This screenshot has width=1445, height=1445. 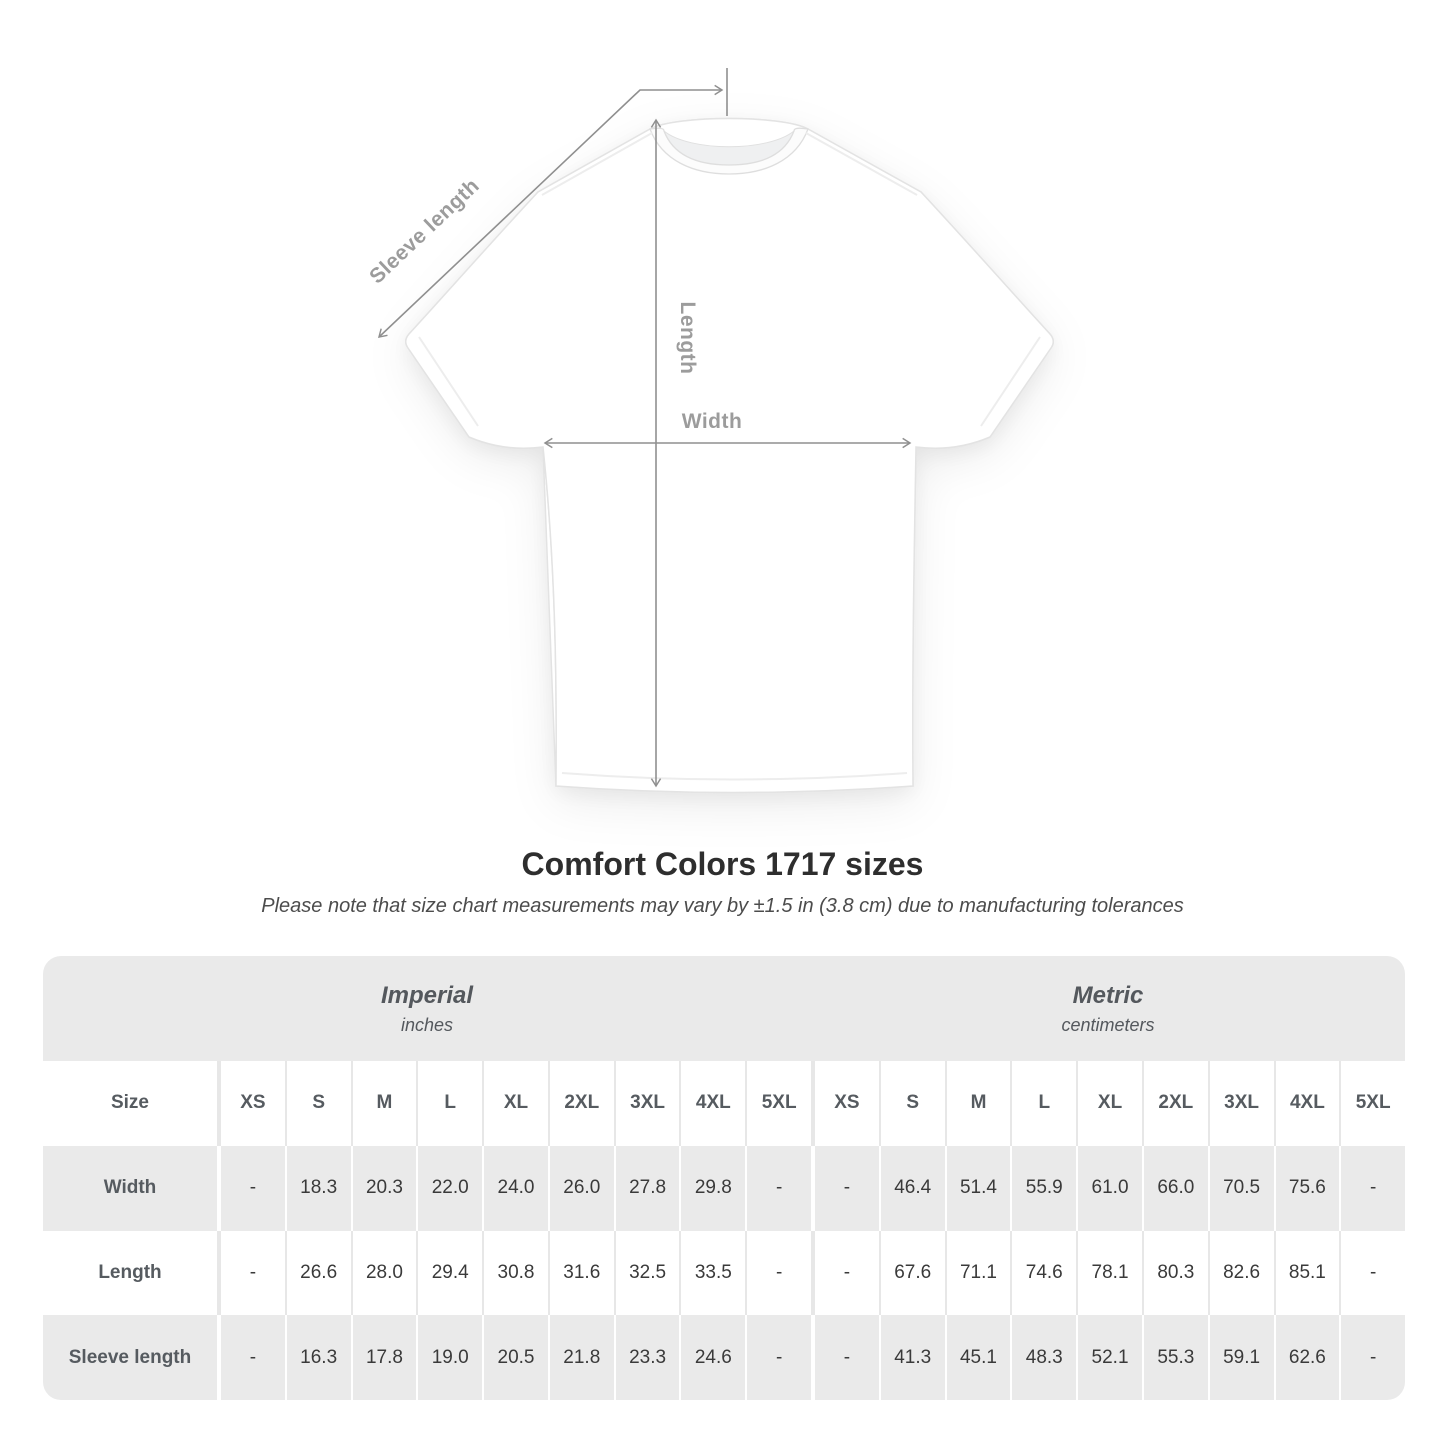 I want to click on sleeve-value-cell: 16.3, so click(x=317, y=1357).